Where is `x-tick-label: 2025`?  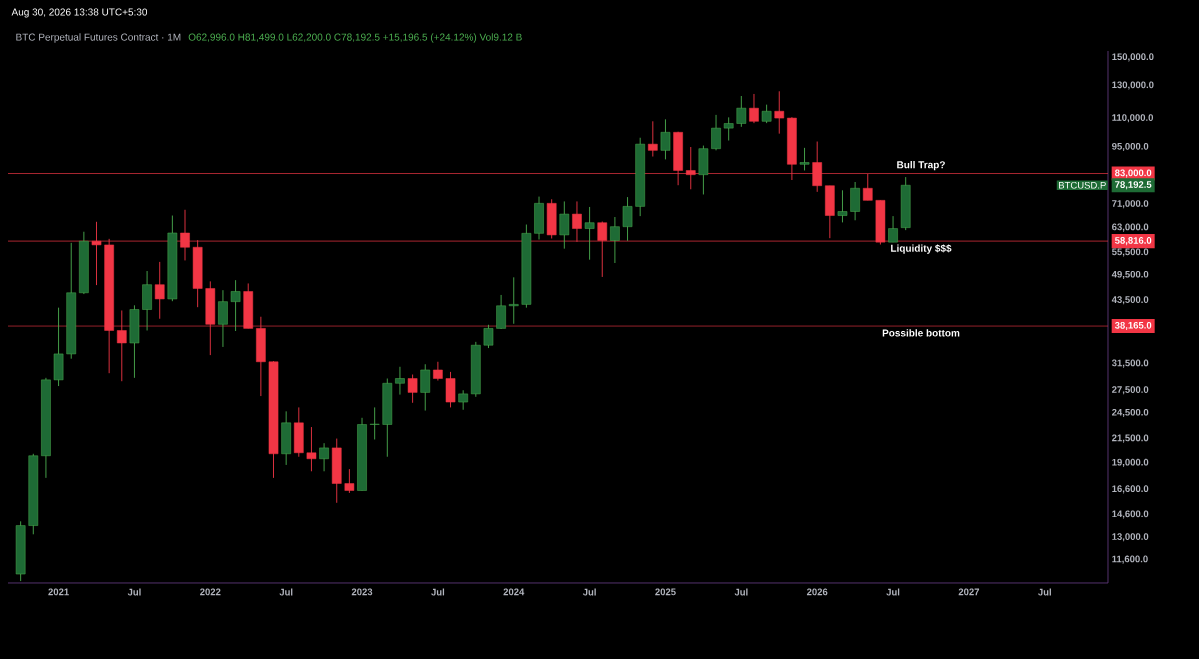
x-tick-label: 2025 is located at coordinates (665, 592).